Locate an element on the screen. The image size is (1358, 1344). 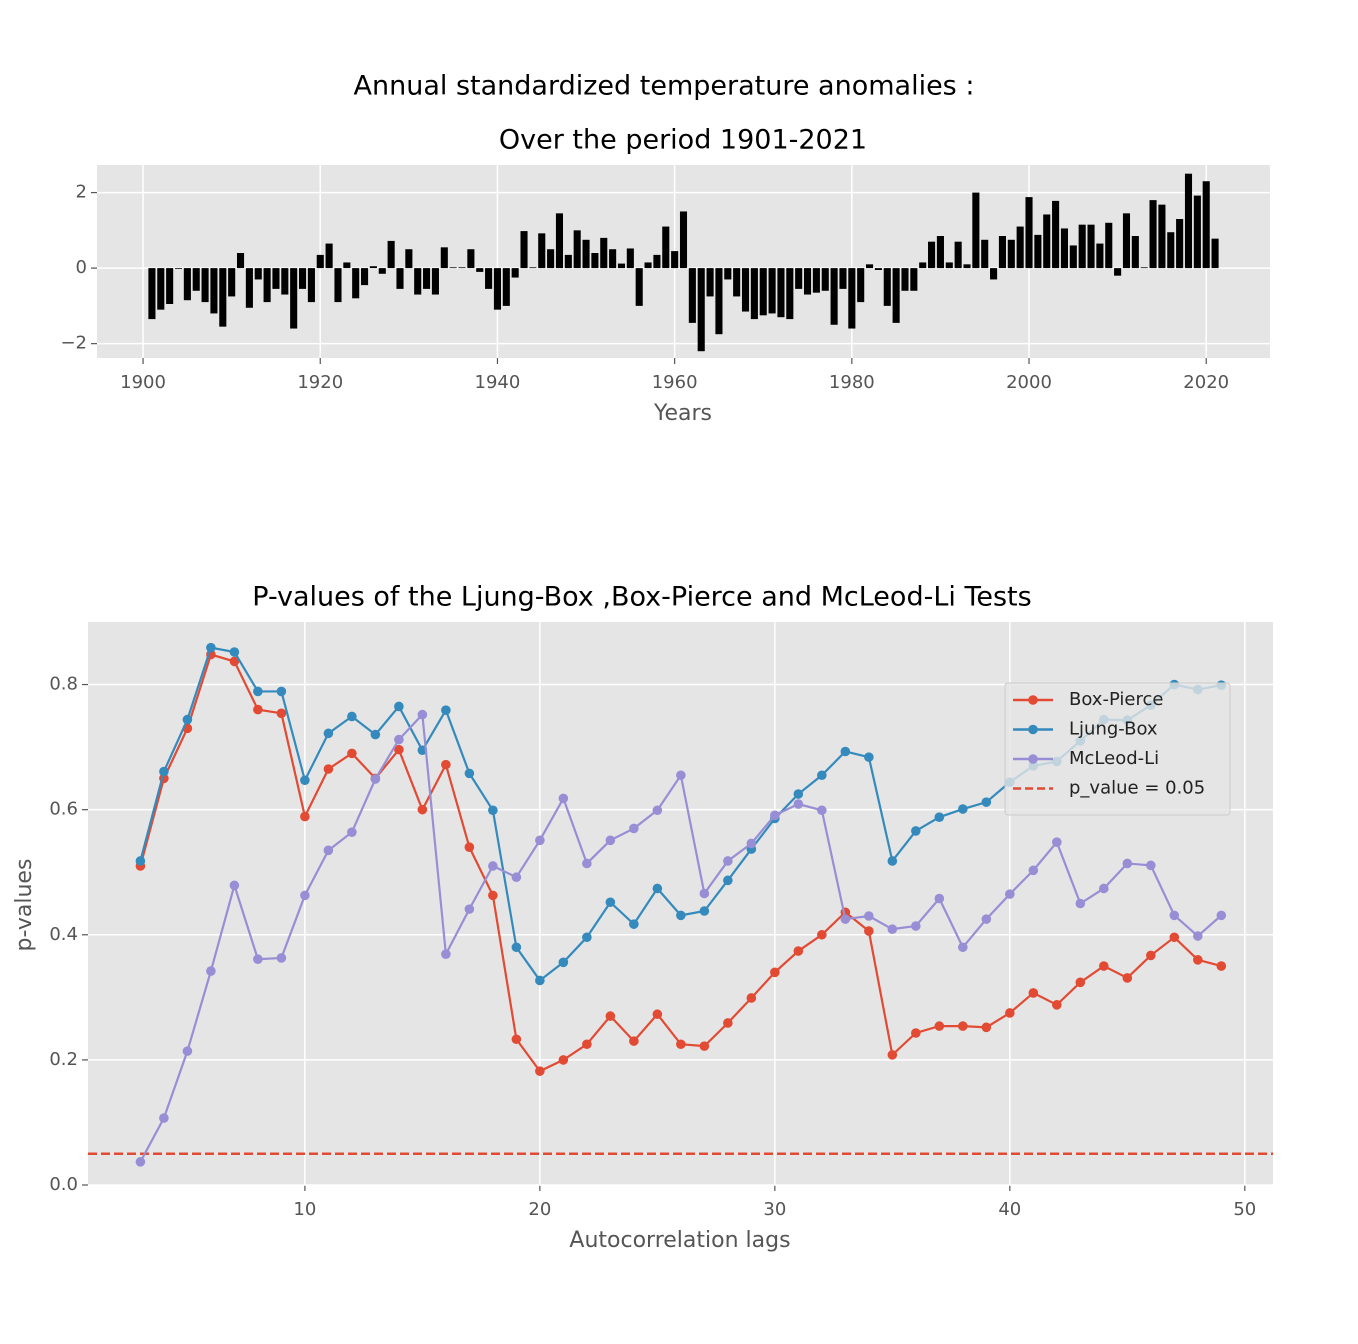
legend-label: Ljung-Box is located at coordinates (1113, 729).